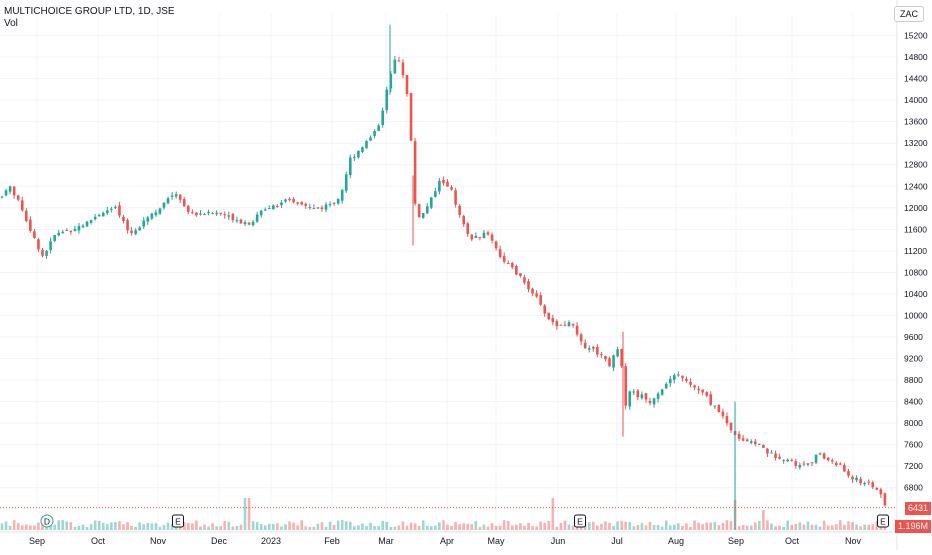 This screenshot has width=932, height=555. What do you see at coordinates (558, 541) in the screenshot?
I see `x-tick-label: Jun` at bounding box center [558, 541].